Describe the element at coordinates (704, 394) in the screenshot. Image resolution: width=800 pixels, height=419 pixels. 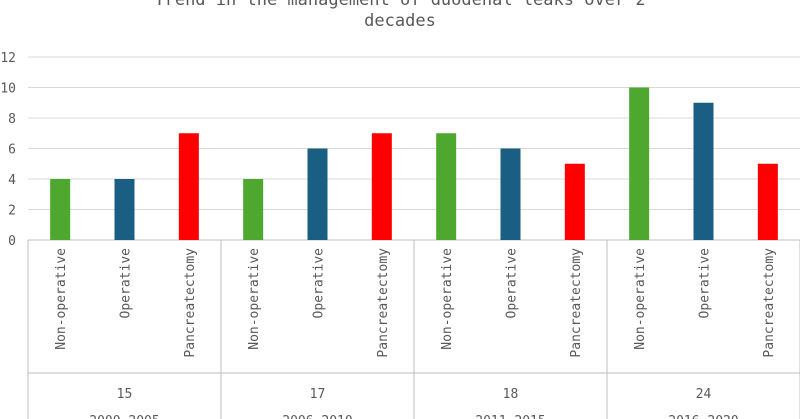
I see `group-total-label: 24` at that location.